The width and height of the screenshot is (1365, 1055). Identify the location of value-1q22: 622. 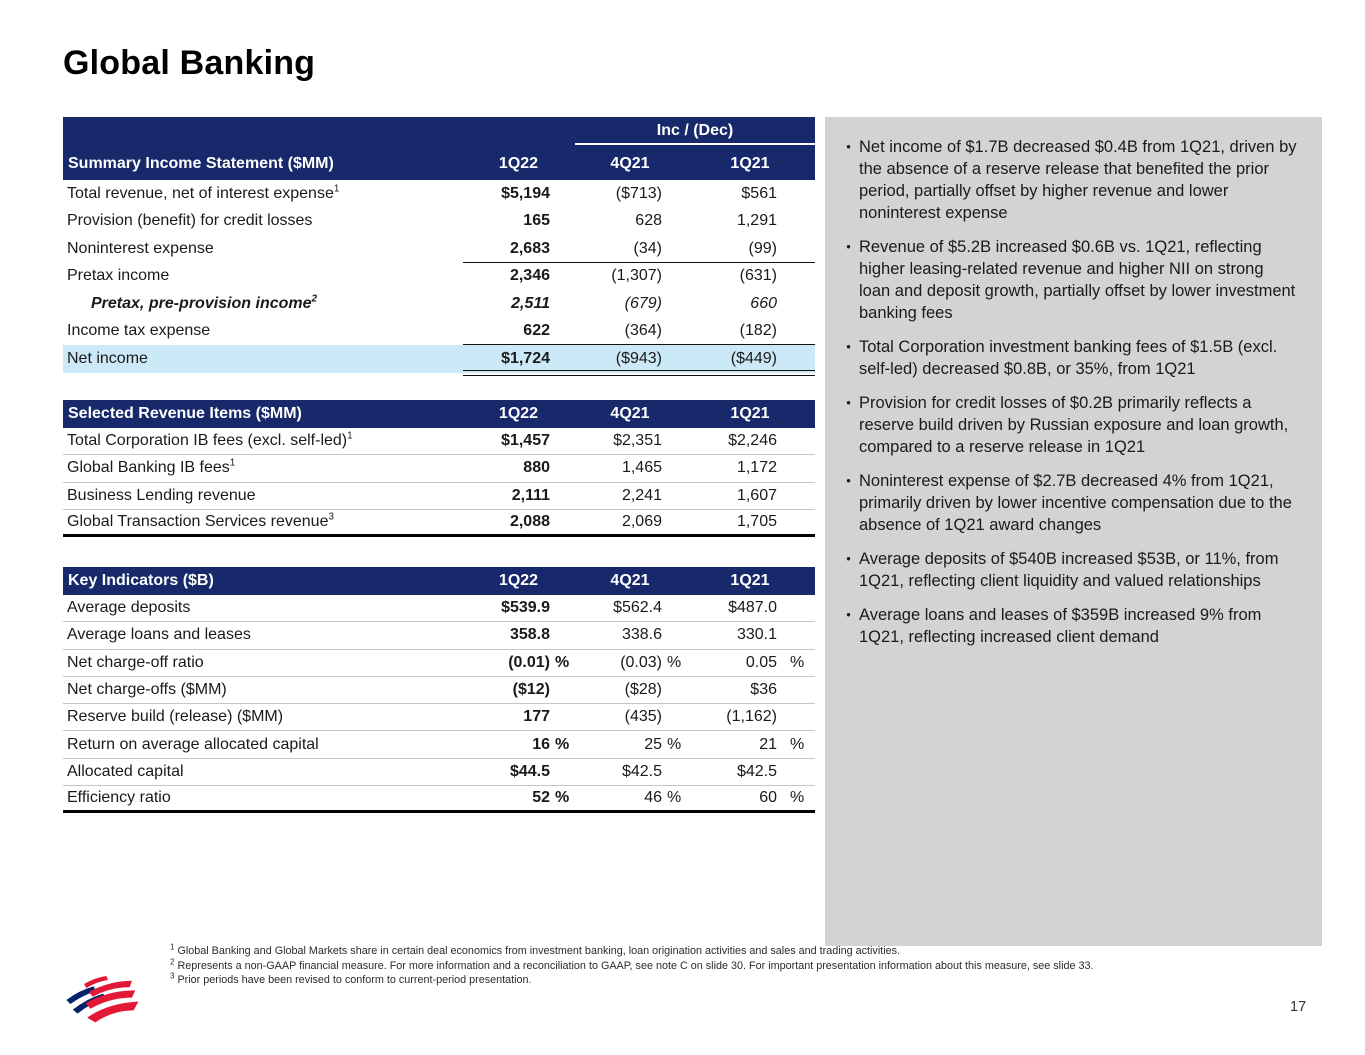
(536, 331).